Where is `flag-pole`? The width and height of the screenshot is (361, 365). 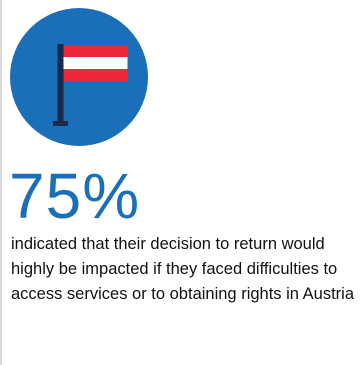 flag-pole is located at coordinates (60, 84).